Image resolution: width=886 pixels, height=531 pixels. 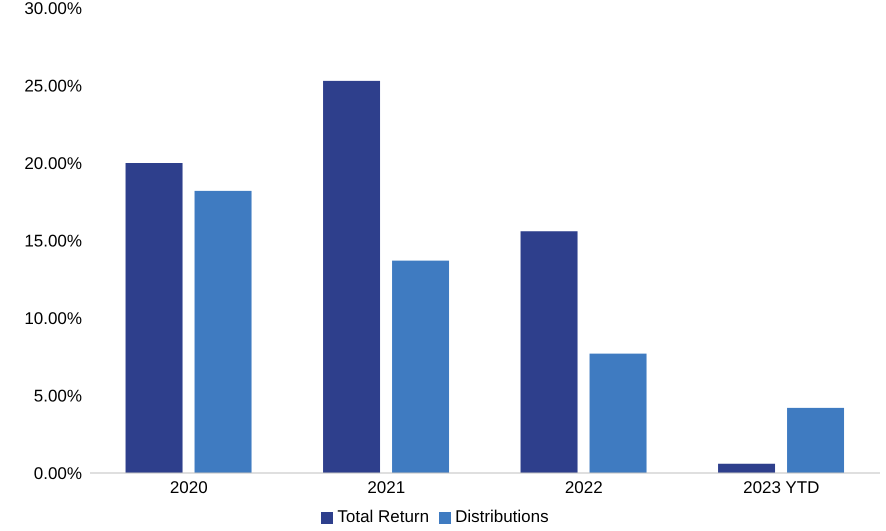 What do you see at coordinates (386, 488) in the screenshot?
I see `x-tick-label: 2021` at bounding box center [386, 488].